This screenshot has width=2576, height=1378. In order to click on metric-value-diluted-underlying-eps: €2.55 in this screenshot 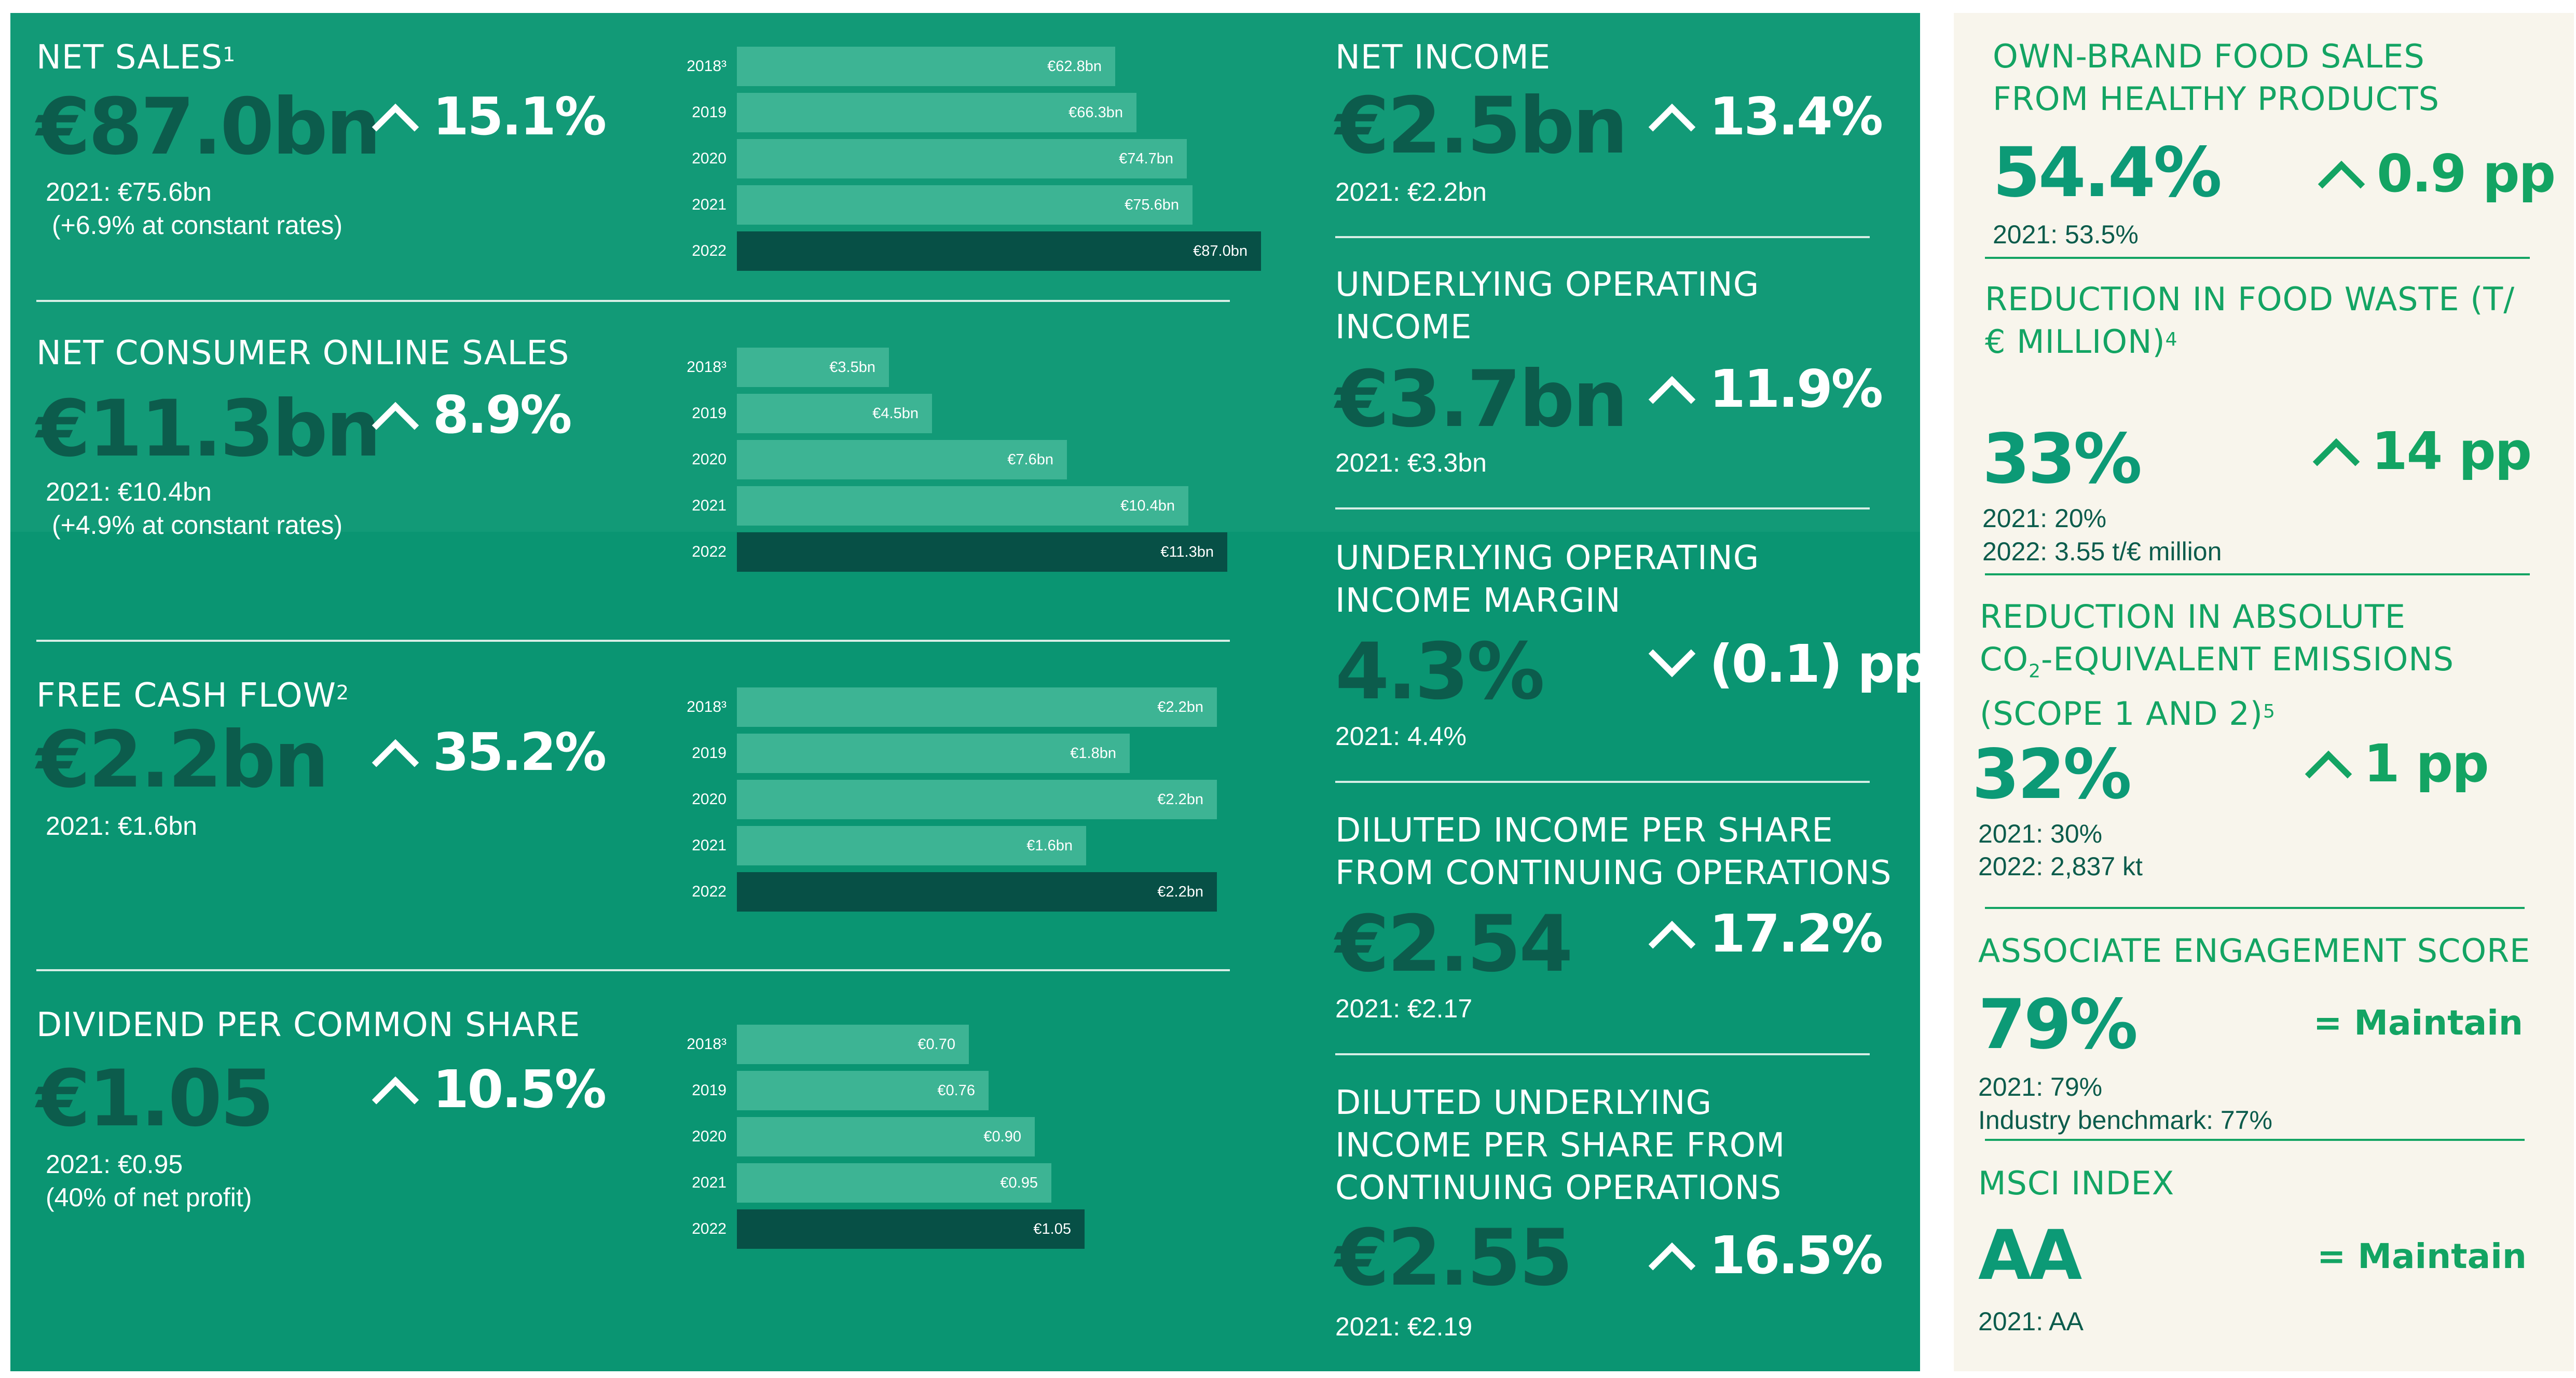, I will do `click(1454, 1258)`.